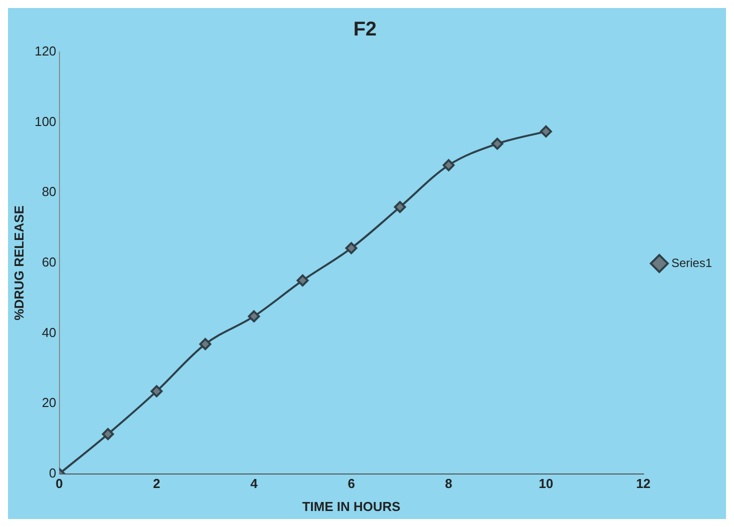  Describe the element at coordinates (643, 484) in the screenshot. I see `x-tick-label: 12` at that location.